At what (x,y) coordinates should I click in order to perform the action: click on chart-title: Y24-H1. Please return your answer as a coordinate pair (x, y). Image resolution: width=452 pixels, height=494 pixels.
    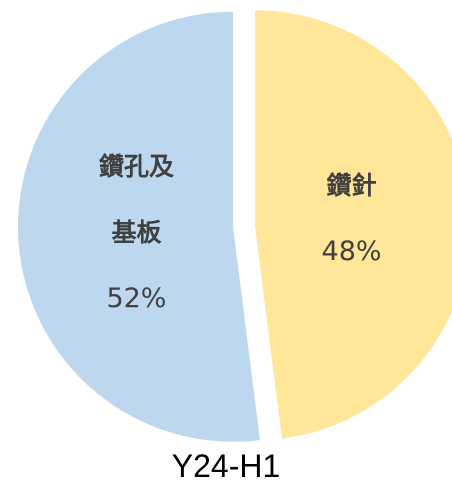
    Looking at the image, I should click on (226, 466).